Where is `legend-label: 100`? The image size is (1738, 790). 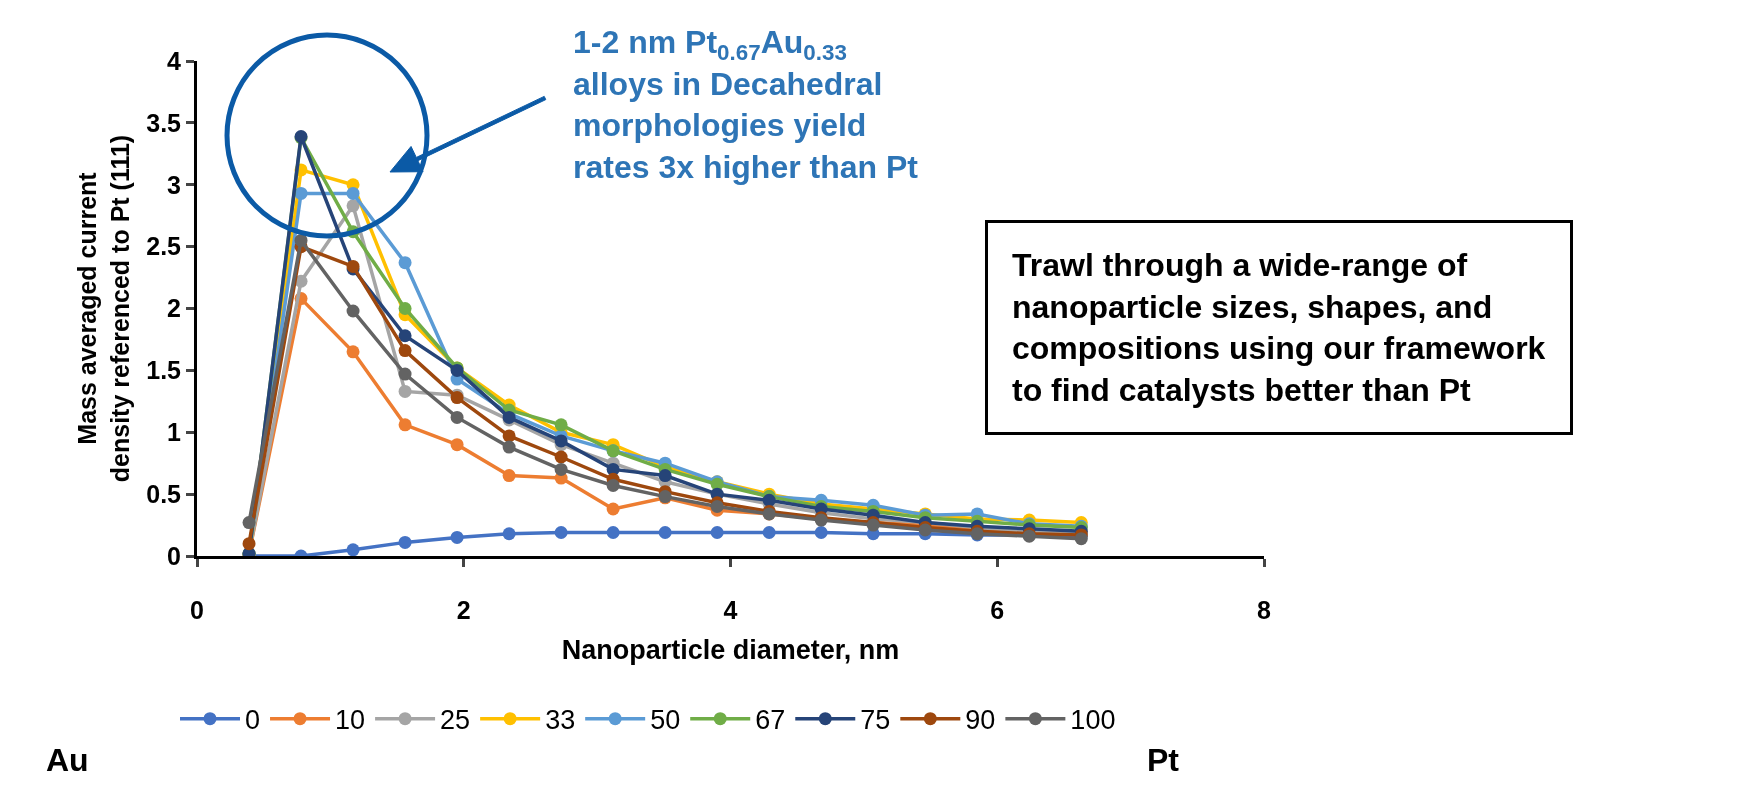 legend-label: 100 is located at coordinates (1093, 720).